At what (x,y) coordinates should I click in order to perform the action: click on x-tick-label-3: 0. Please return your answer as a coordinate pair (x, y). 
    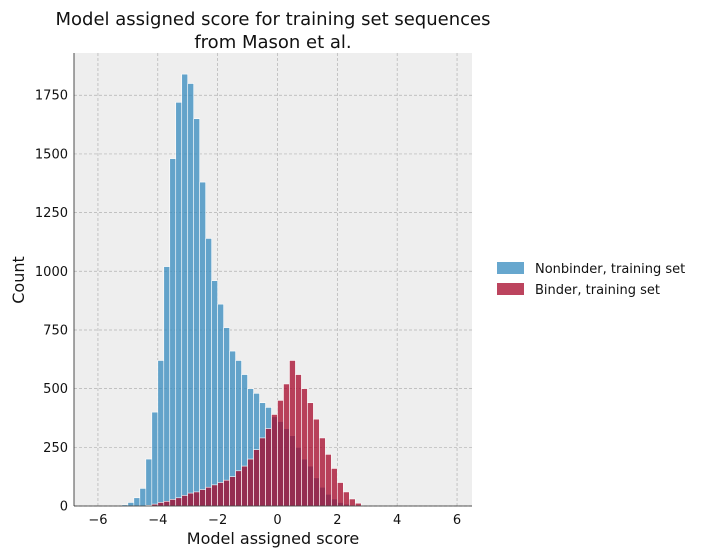
    Looking at the image, I should click on (277, 520).